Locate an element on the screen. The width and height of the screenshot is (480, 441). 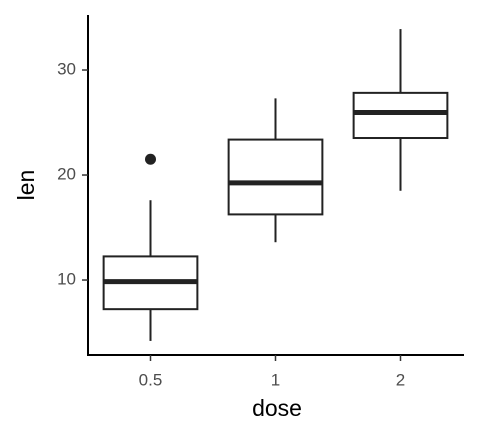
x-tick-label: 2 is located at coordinates (400, 379).